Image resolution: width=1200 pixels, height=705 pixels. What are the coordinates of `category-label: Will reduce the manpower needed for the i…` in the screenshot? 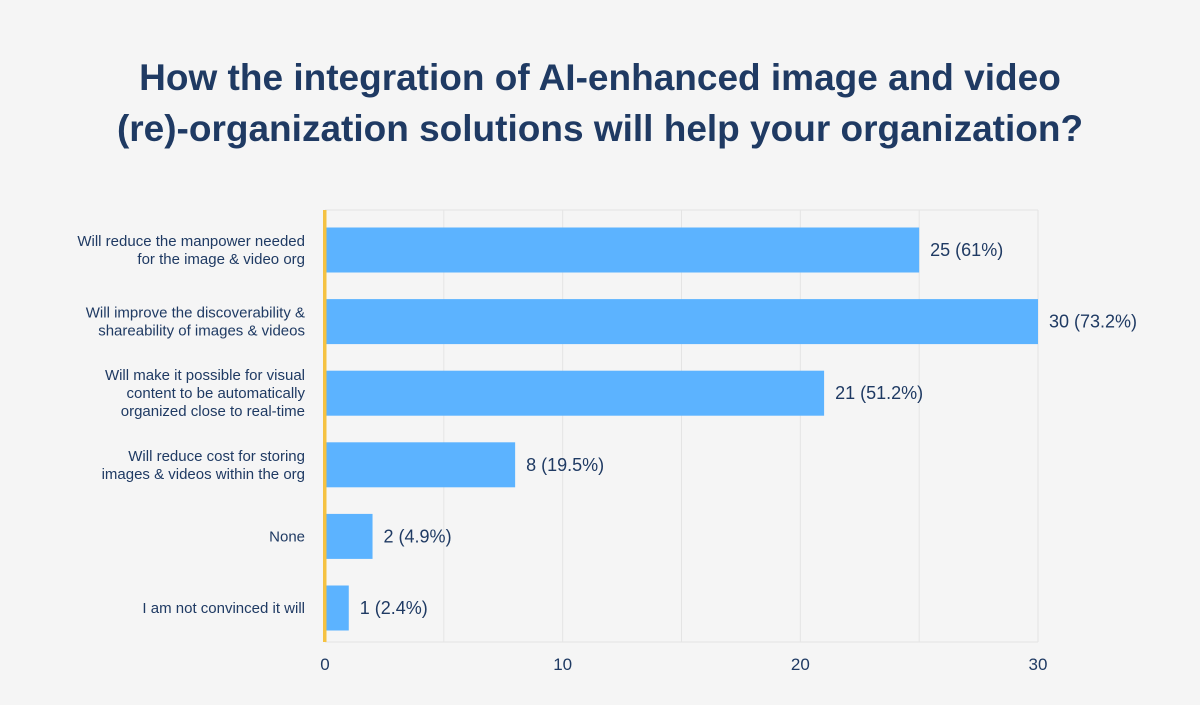 It's located at (191, 250).